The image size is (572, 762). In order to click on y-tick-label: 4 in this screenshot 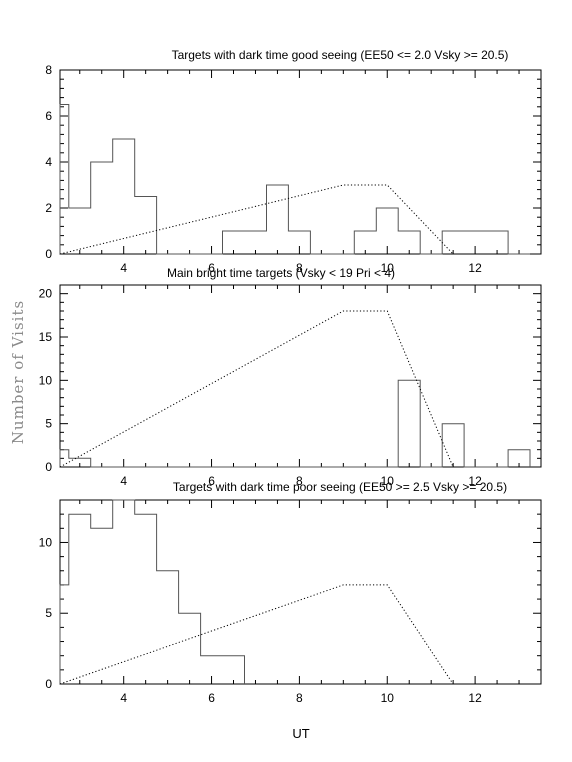, I will do `click(48, 162)`.